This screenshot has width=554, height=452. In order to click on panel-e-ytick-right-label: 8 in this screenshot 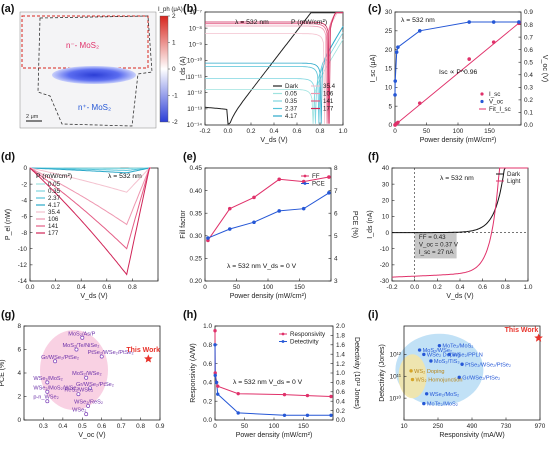, I will do `click(336, 168)`.